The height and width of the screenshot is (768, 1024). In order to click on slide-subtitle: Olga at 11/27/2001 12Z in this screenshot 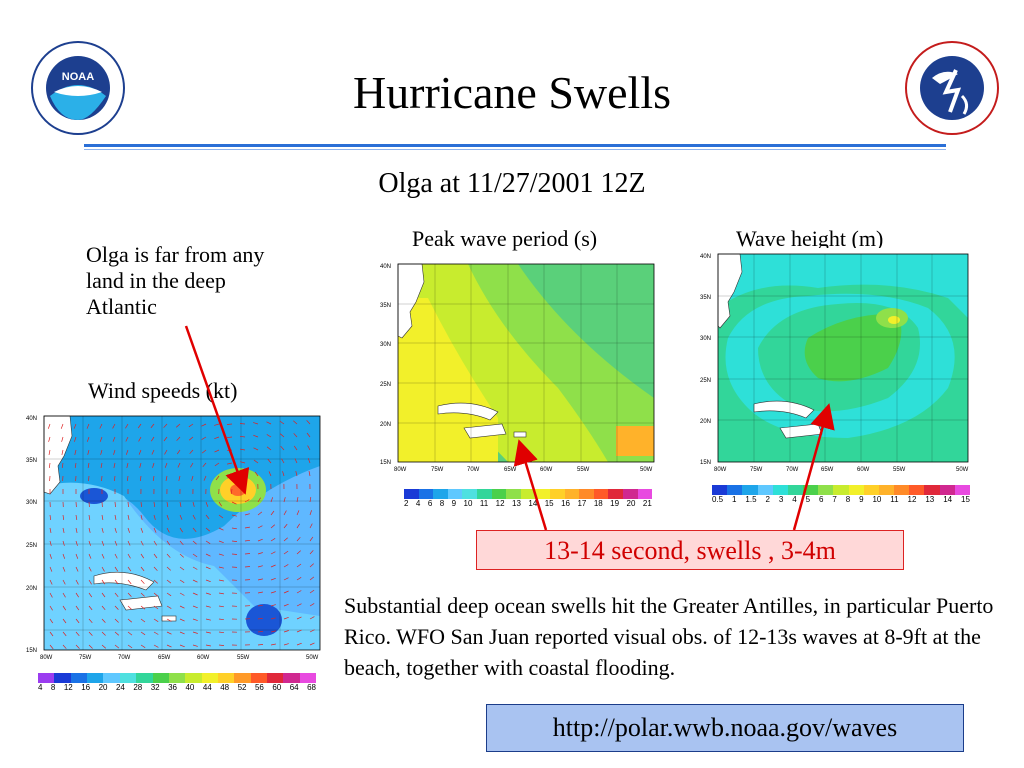, I will do `click(512, 183)`.